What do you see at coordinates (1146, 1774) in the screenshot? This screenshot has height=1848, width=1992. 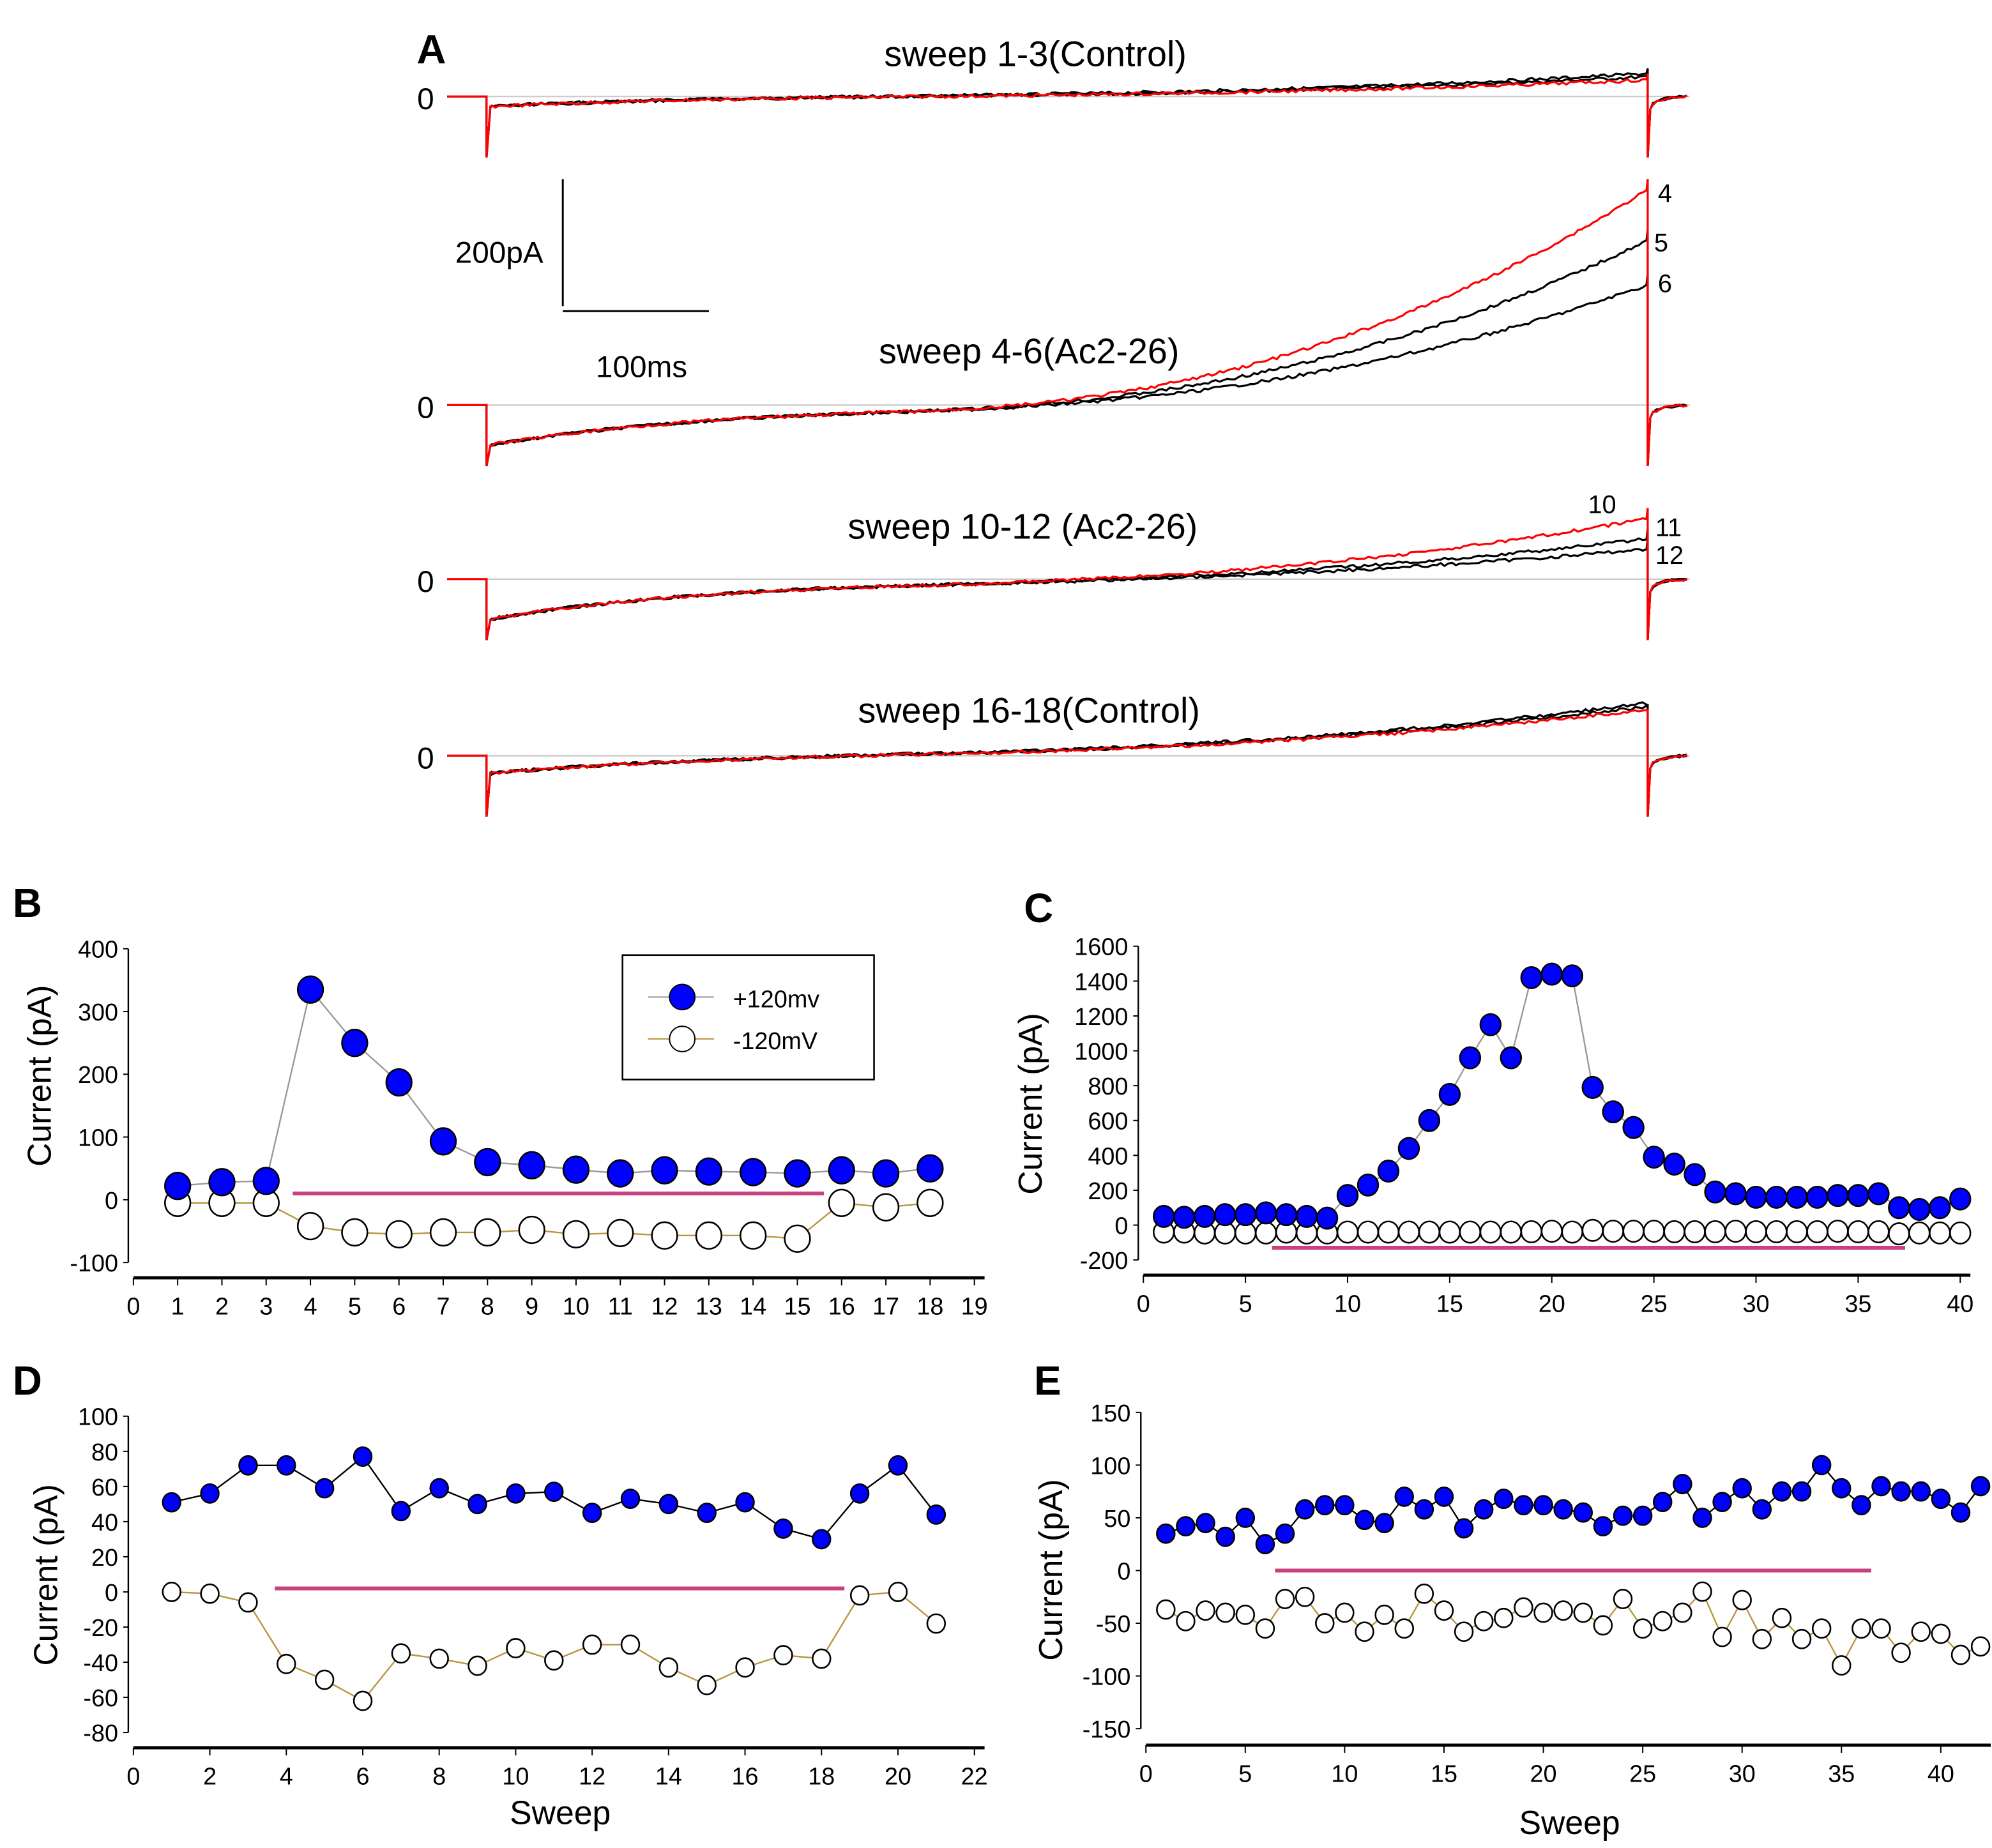 I see `x-tick-label: 0` at bounding box center [1146, 1774].